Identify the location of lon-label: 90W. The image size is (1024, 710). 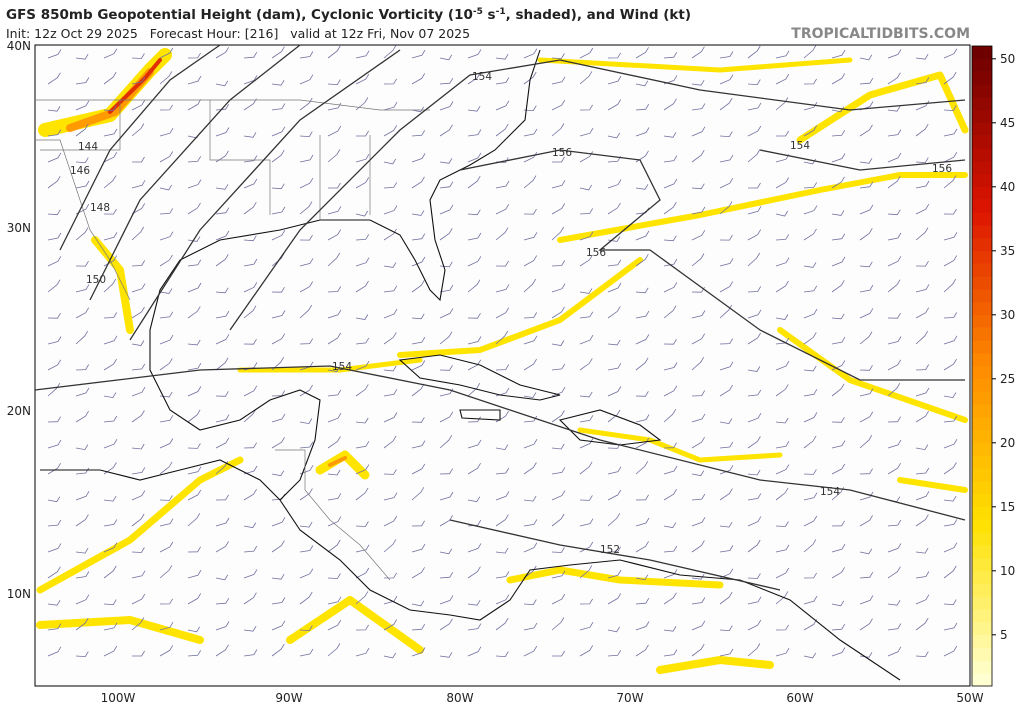
(288, 698).